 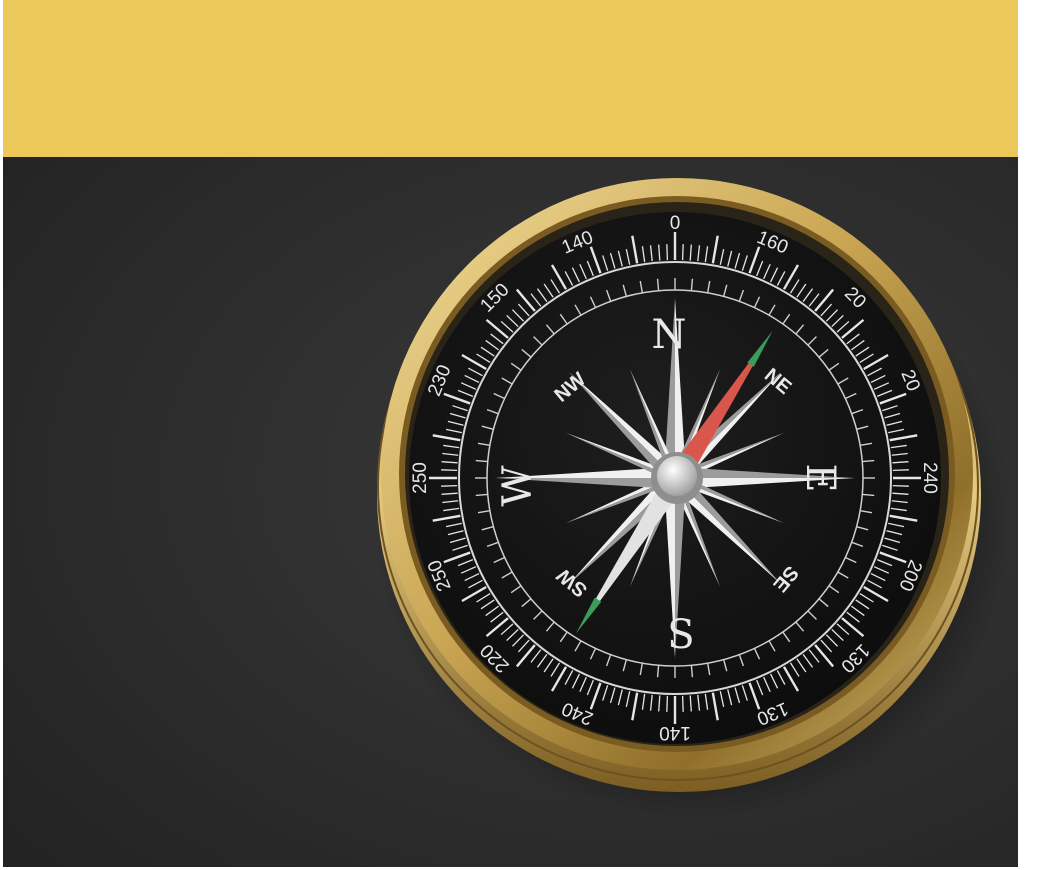 I want to click on cardinal-w-label: W, so click(x=518, y=485).